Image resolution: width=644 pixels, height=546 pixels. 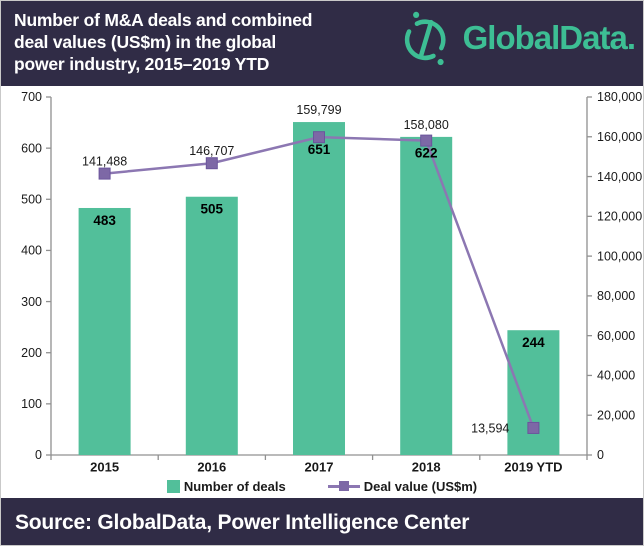 I want to click on left-axis-tick-label: 300, so click(x=31, y=302).